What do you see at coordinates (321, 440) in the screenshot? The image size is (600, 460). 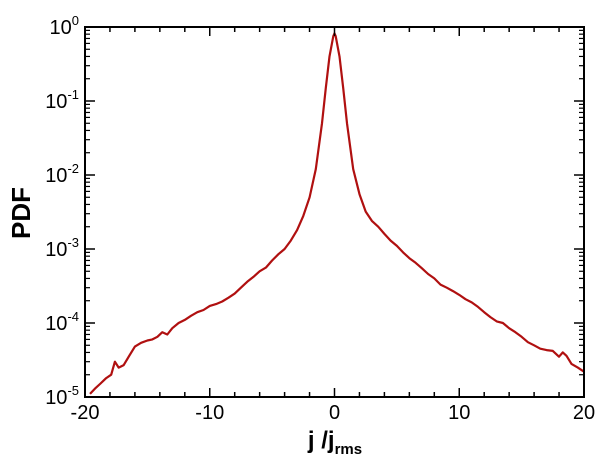 I see `x-axis-title-base: j /j` at bounding box center [321, 440].